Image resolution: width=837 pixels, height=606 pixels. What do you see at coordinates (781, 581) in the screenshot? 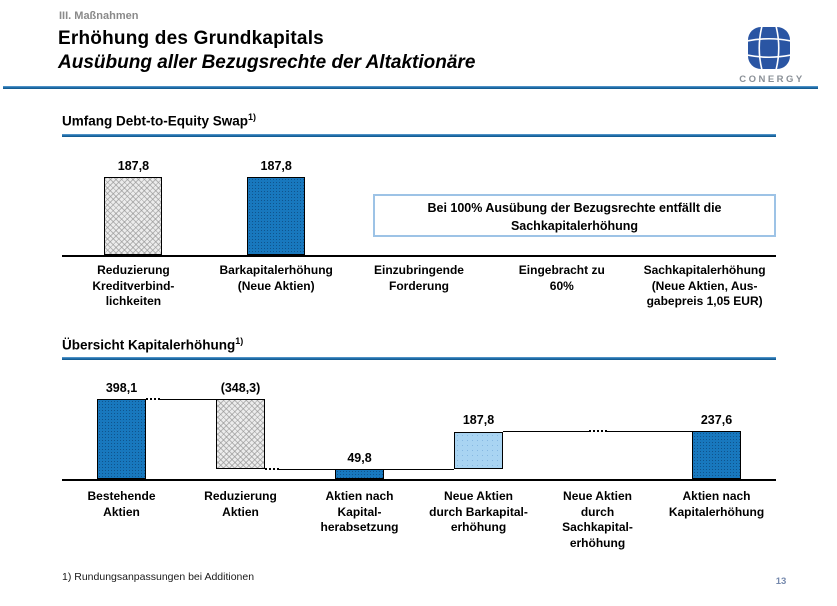
I see `page-number: 13` at bounding box center [781, 581].